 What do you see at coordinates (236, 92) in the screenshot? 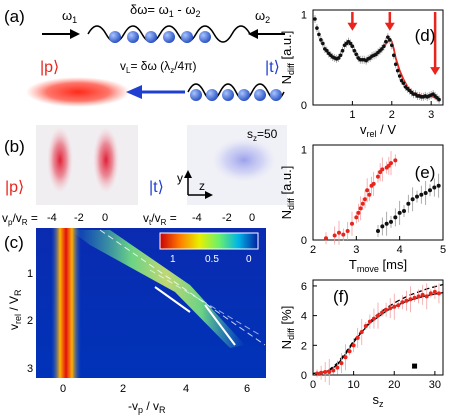
I see `lower-lattice-wave` at bounding box center [236, 92].